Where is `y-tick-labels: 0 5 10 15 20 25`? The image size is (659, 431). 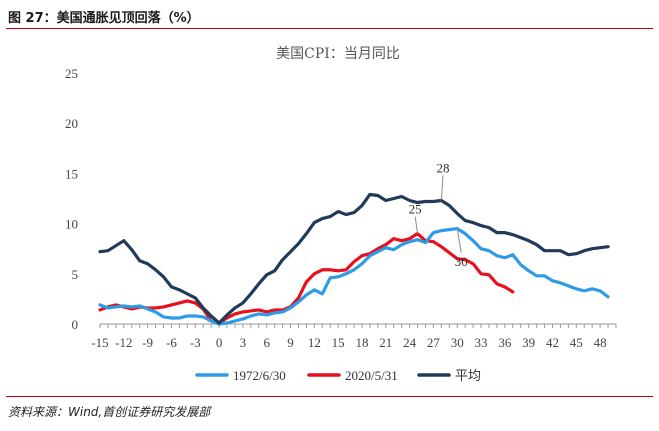
y-tick-labels: 0 5 10 15 20 25 is located at coordinates (71, 199).